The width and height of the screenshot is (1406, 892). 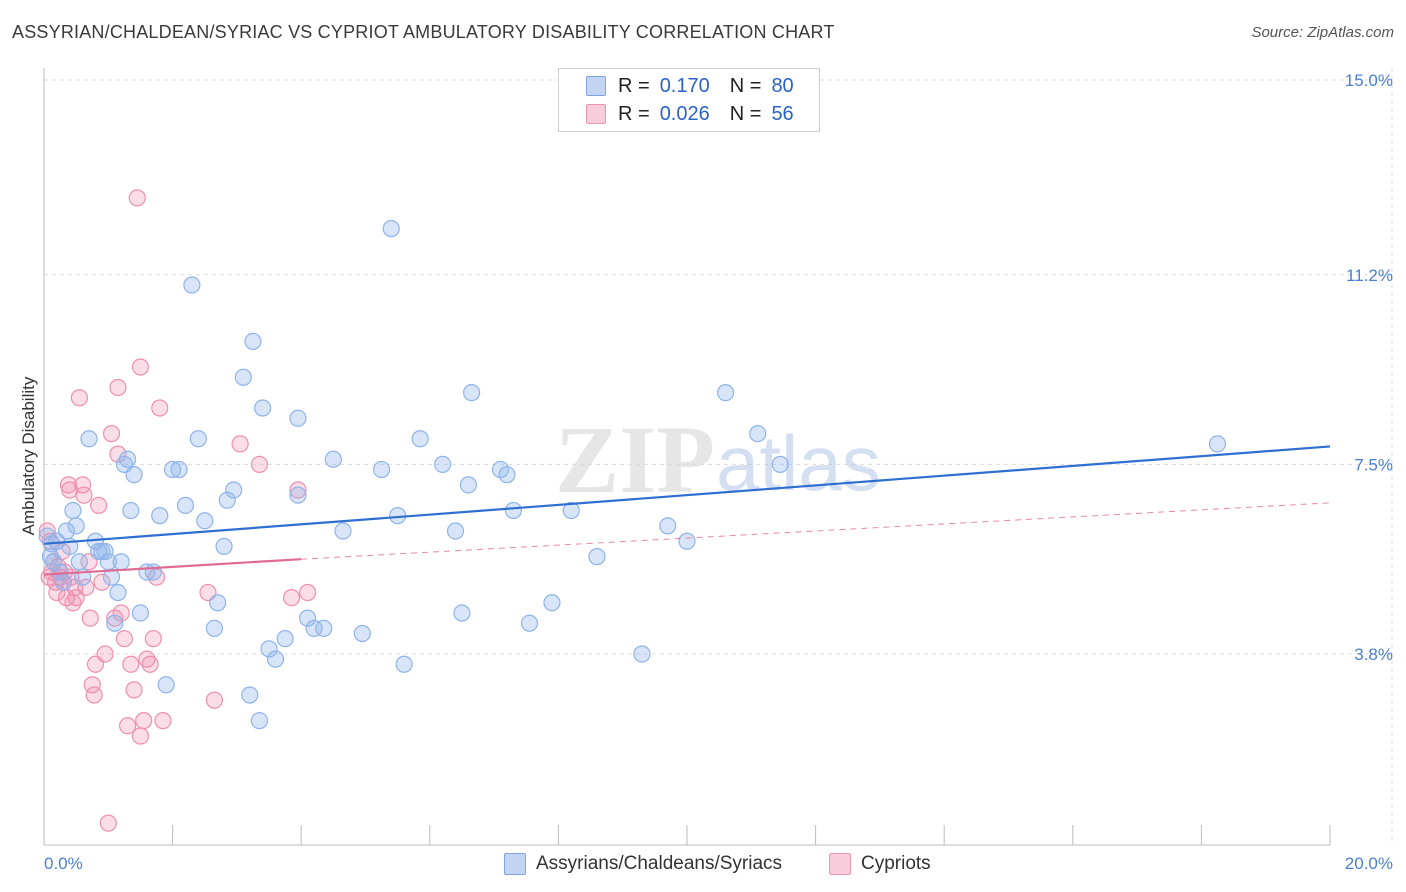 What do you see at coordinates (1322, 32) in the screenshot?
I see `chart-source: Source: ZipAtlas.com` at bounding box center [1322, 32].